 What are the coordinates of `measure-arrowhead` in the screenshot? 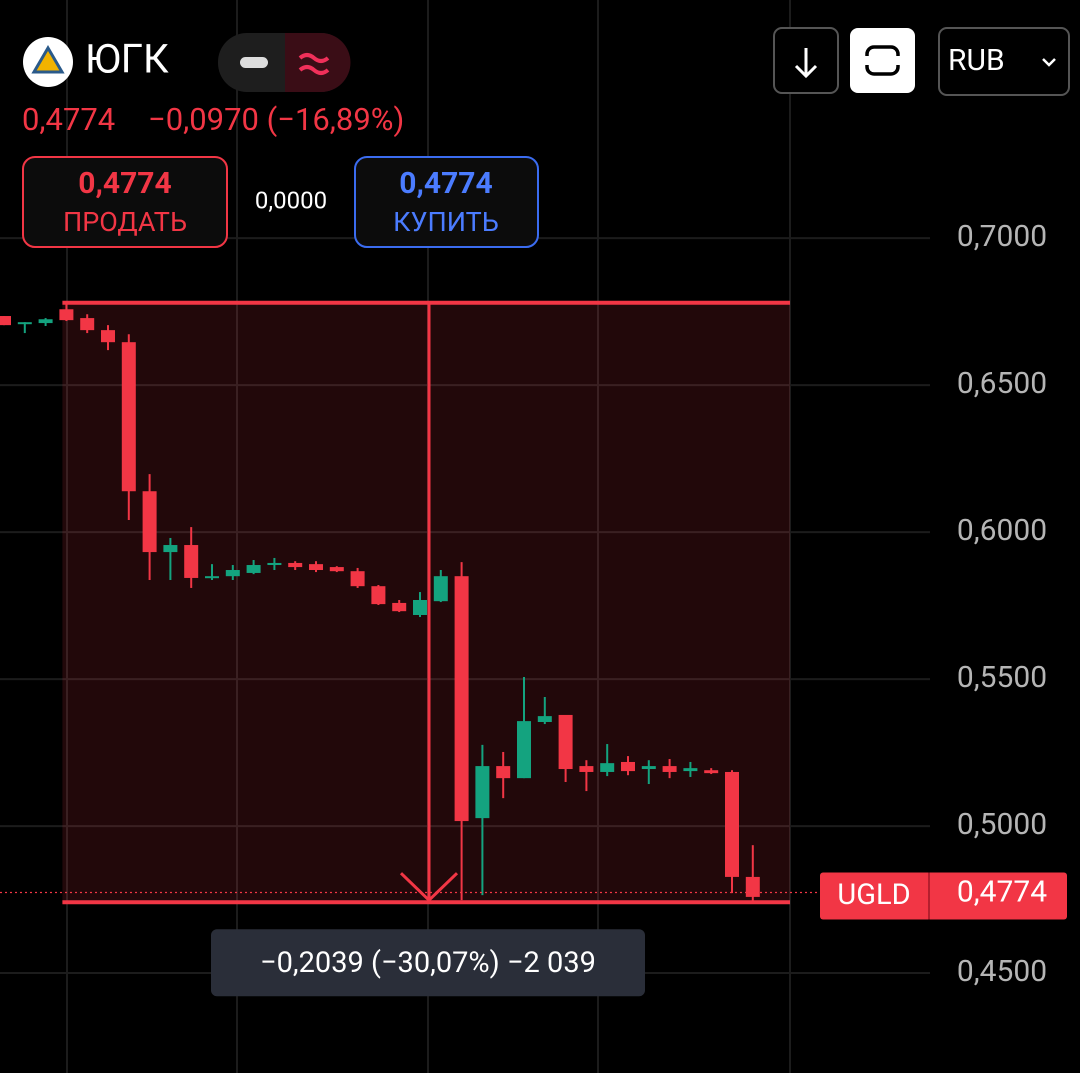 It's located at (429, 887).